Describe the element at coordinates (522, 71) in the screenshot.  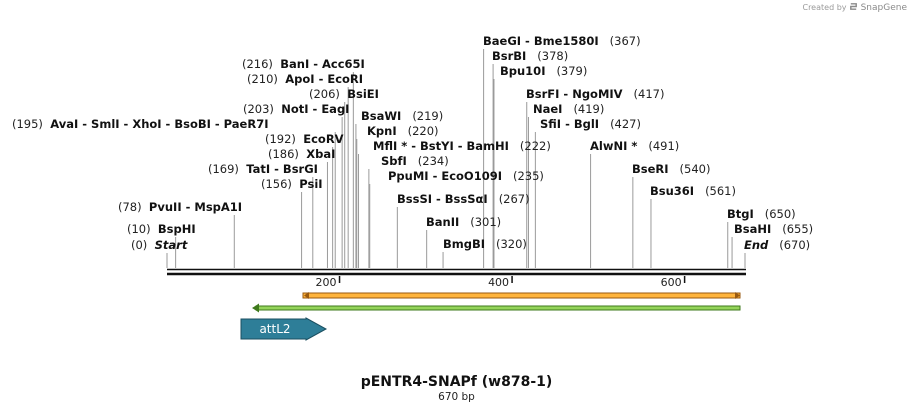
I see `site-enzyme-name: Bpu10I` at that location.